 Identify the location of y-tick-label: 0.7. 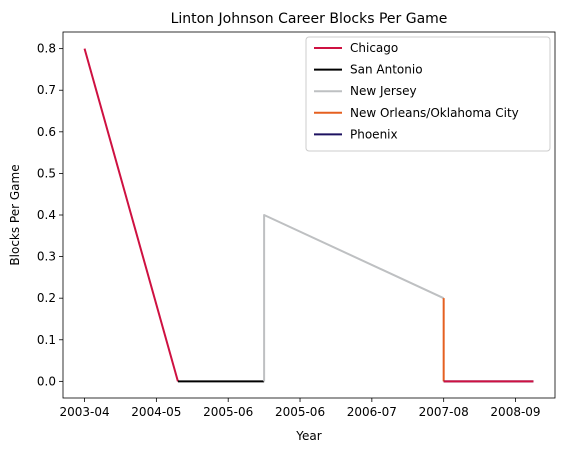
(46, 90).